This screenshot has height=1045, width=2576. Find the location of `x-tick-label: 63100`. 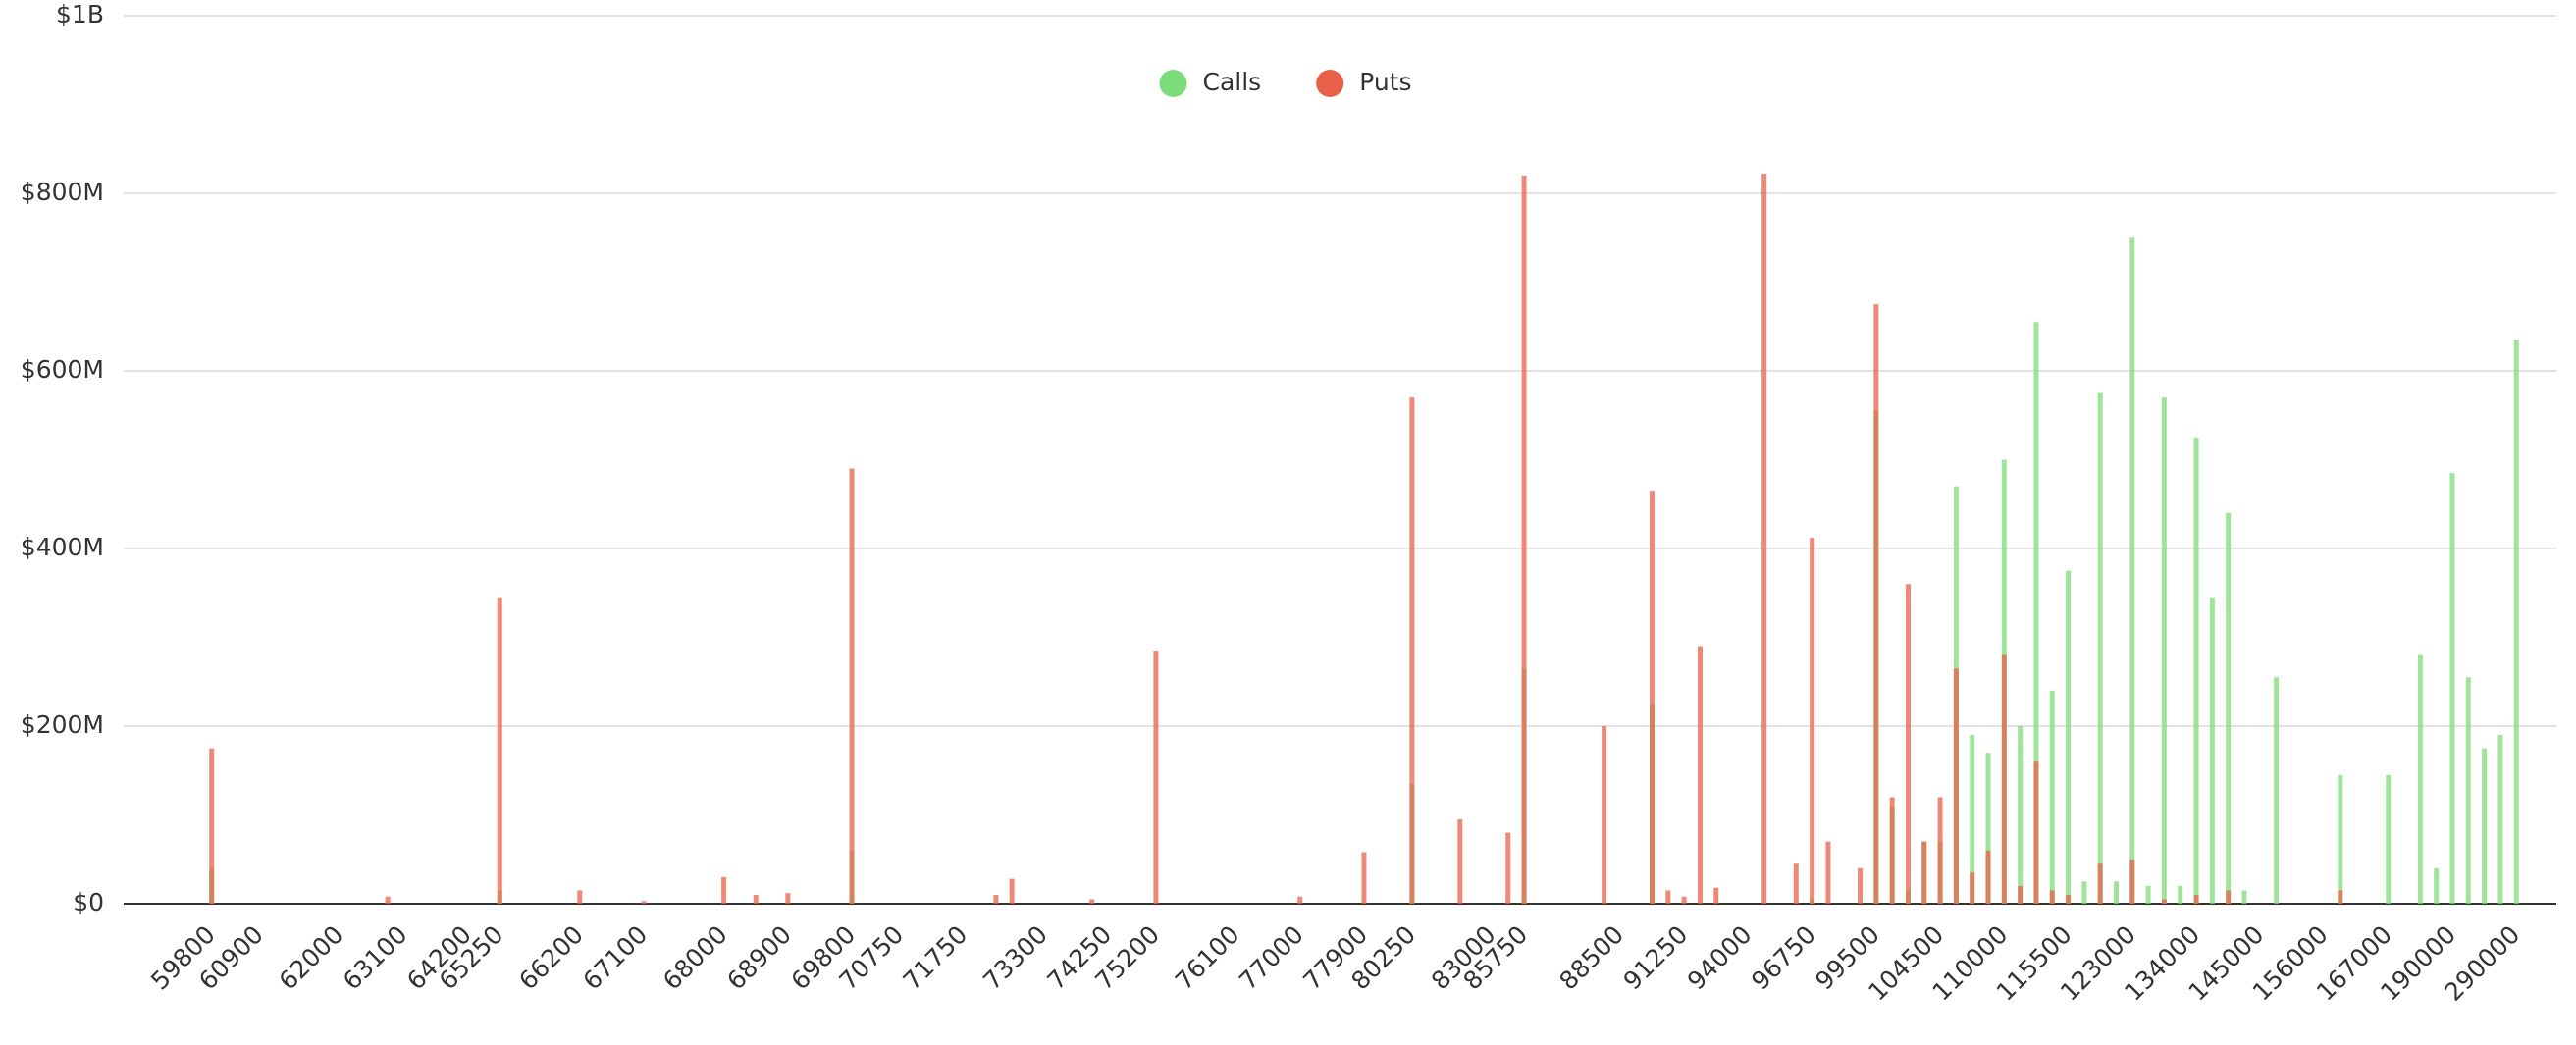

x-tick-label: 63100 is located at coordinates (375, 958).